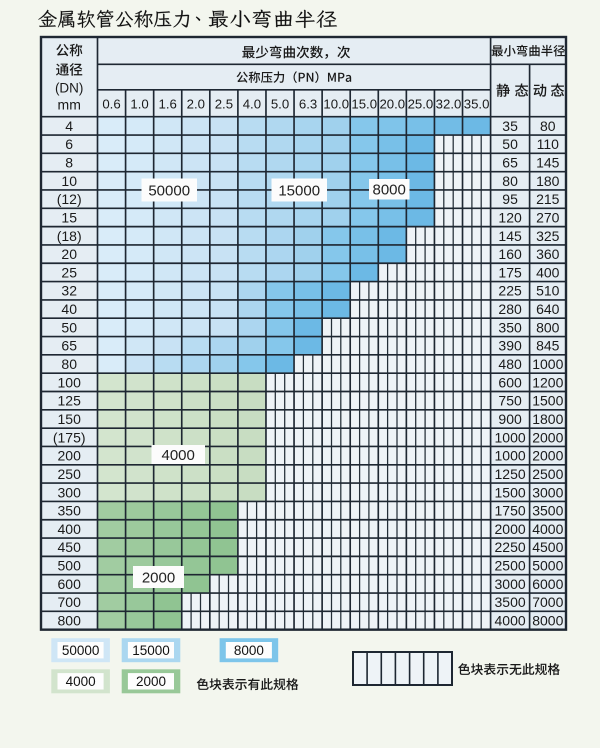 Image resolution: width=600 pixels, height=748 pixels. I want to click on svg-text: 6.3, so click(308, 103).